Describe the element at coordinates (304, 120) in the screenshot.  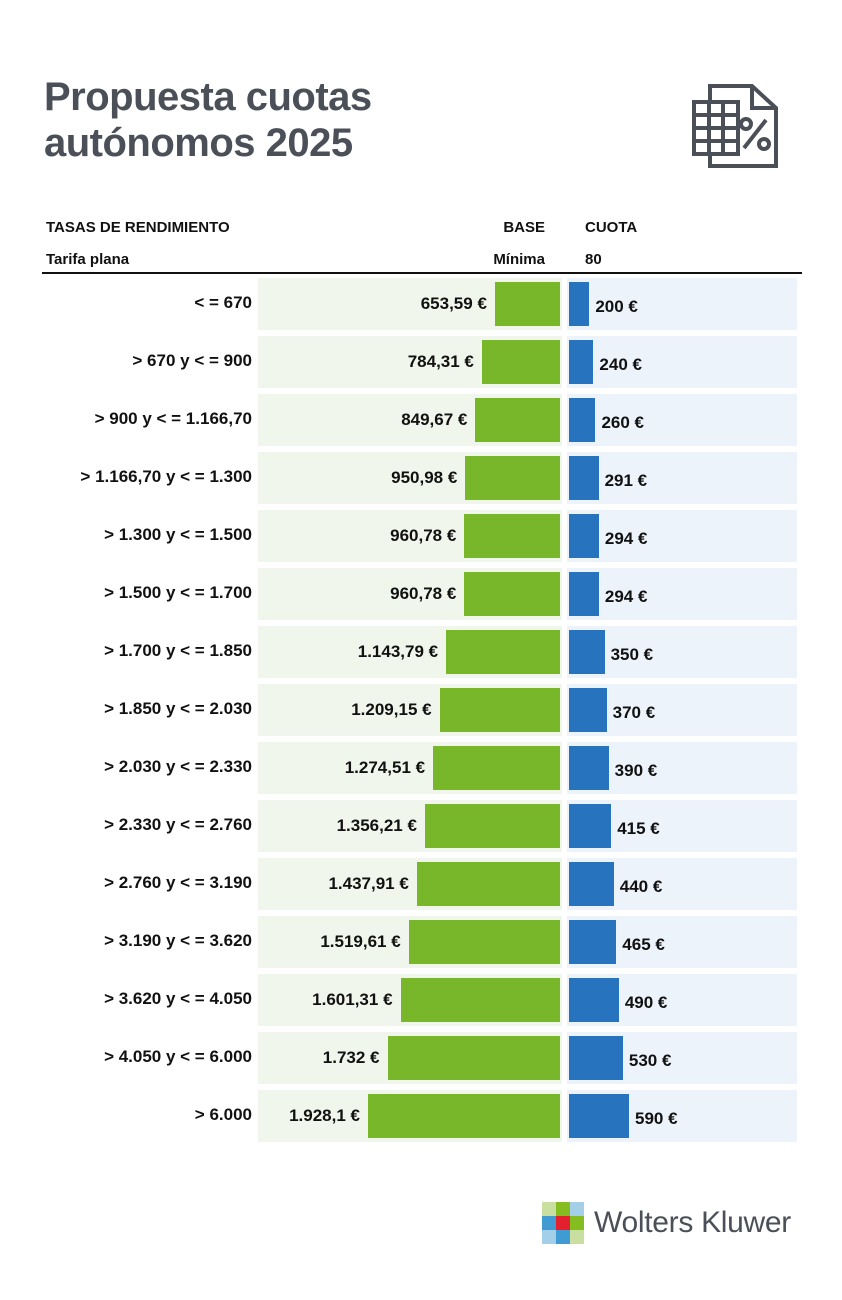
I see `page-title: Propuesta cuotas autónomos 2025` at that location.